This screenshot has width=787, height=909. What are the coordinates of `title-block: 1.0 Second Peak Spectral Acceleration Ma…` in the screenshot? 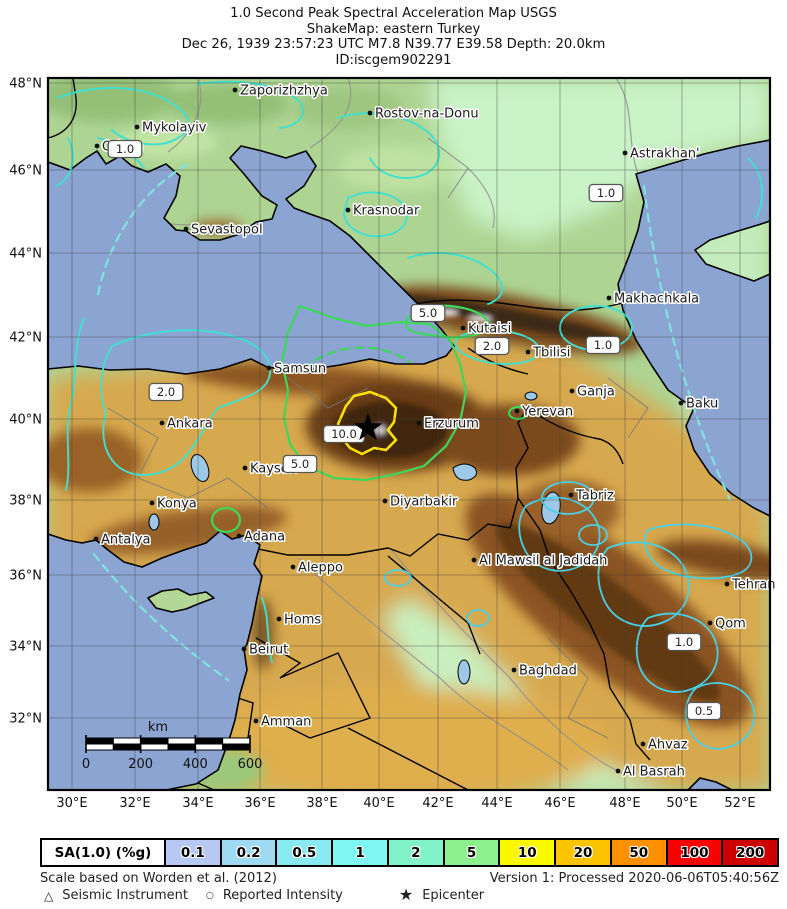 It's located at (393, 37).